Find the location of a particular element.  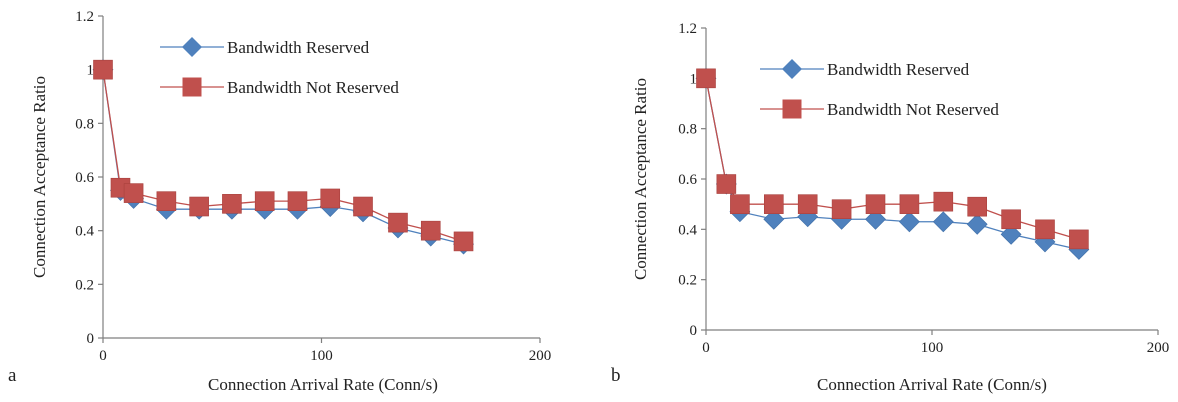

panel-letter: a is located at coordinates (12, 375).